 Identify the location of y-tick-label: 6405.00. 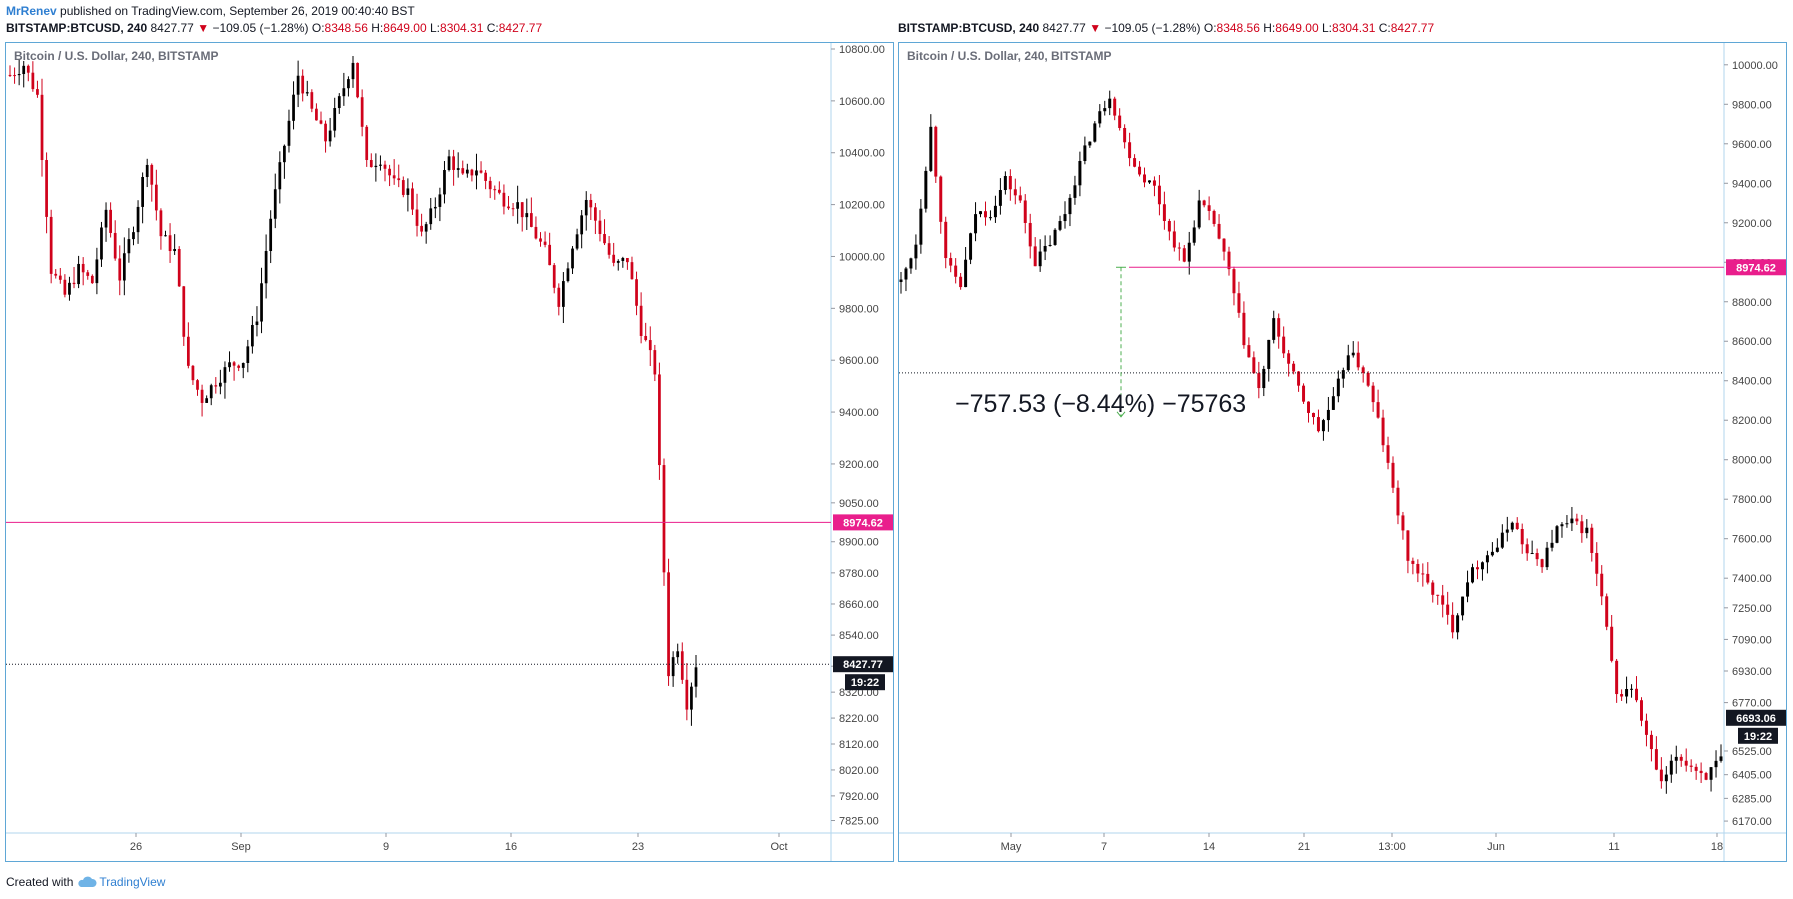
(1752, 776).